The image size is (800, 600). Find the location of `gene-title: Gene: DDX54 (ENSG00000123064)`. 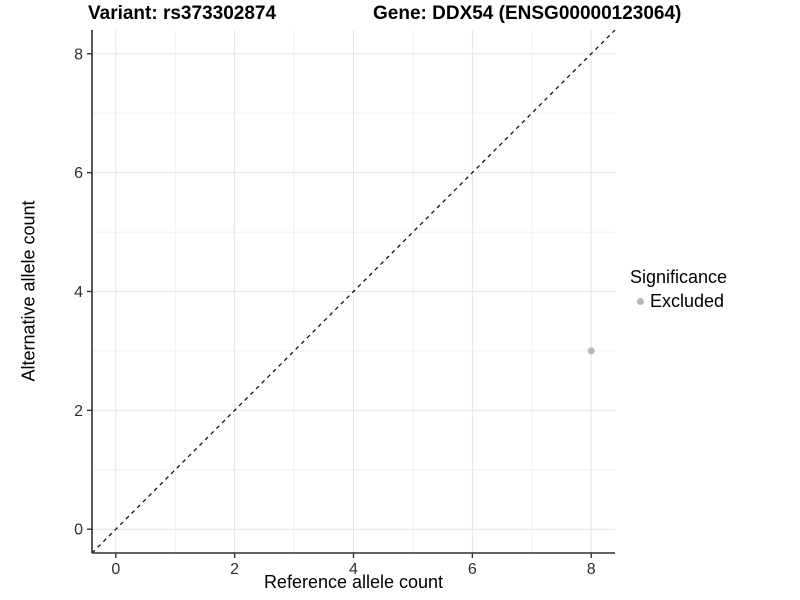

gene-title: Gene: DDX54 (ENSG00000123064) is located at coordinates (527, 13).